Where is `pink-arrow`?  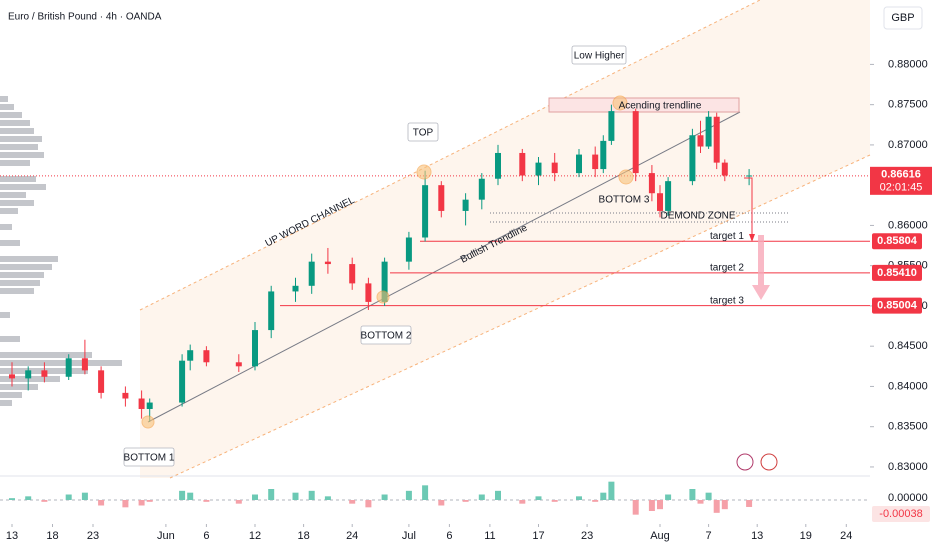
pink-arrow is located at coordinates (761, 267).